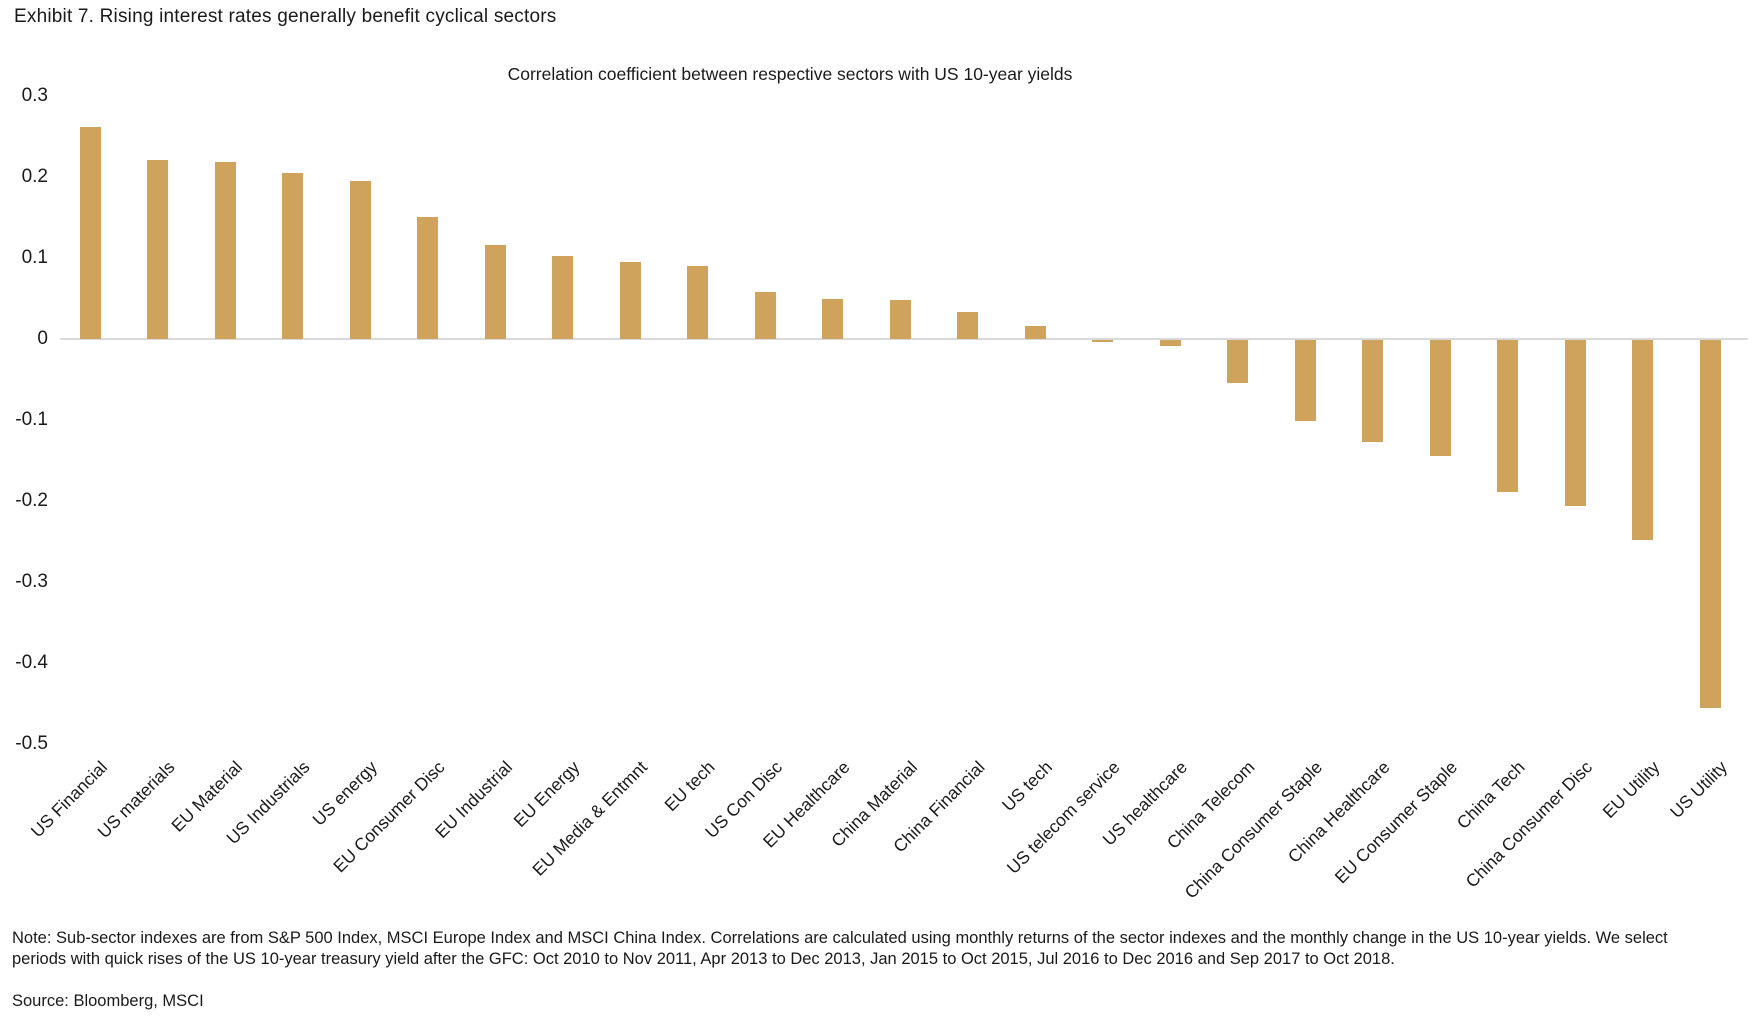  Describe the element at coordinates (630, 300) in the screenshot. I see `bar-eu-media-entmnt` at that location.